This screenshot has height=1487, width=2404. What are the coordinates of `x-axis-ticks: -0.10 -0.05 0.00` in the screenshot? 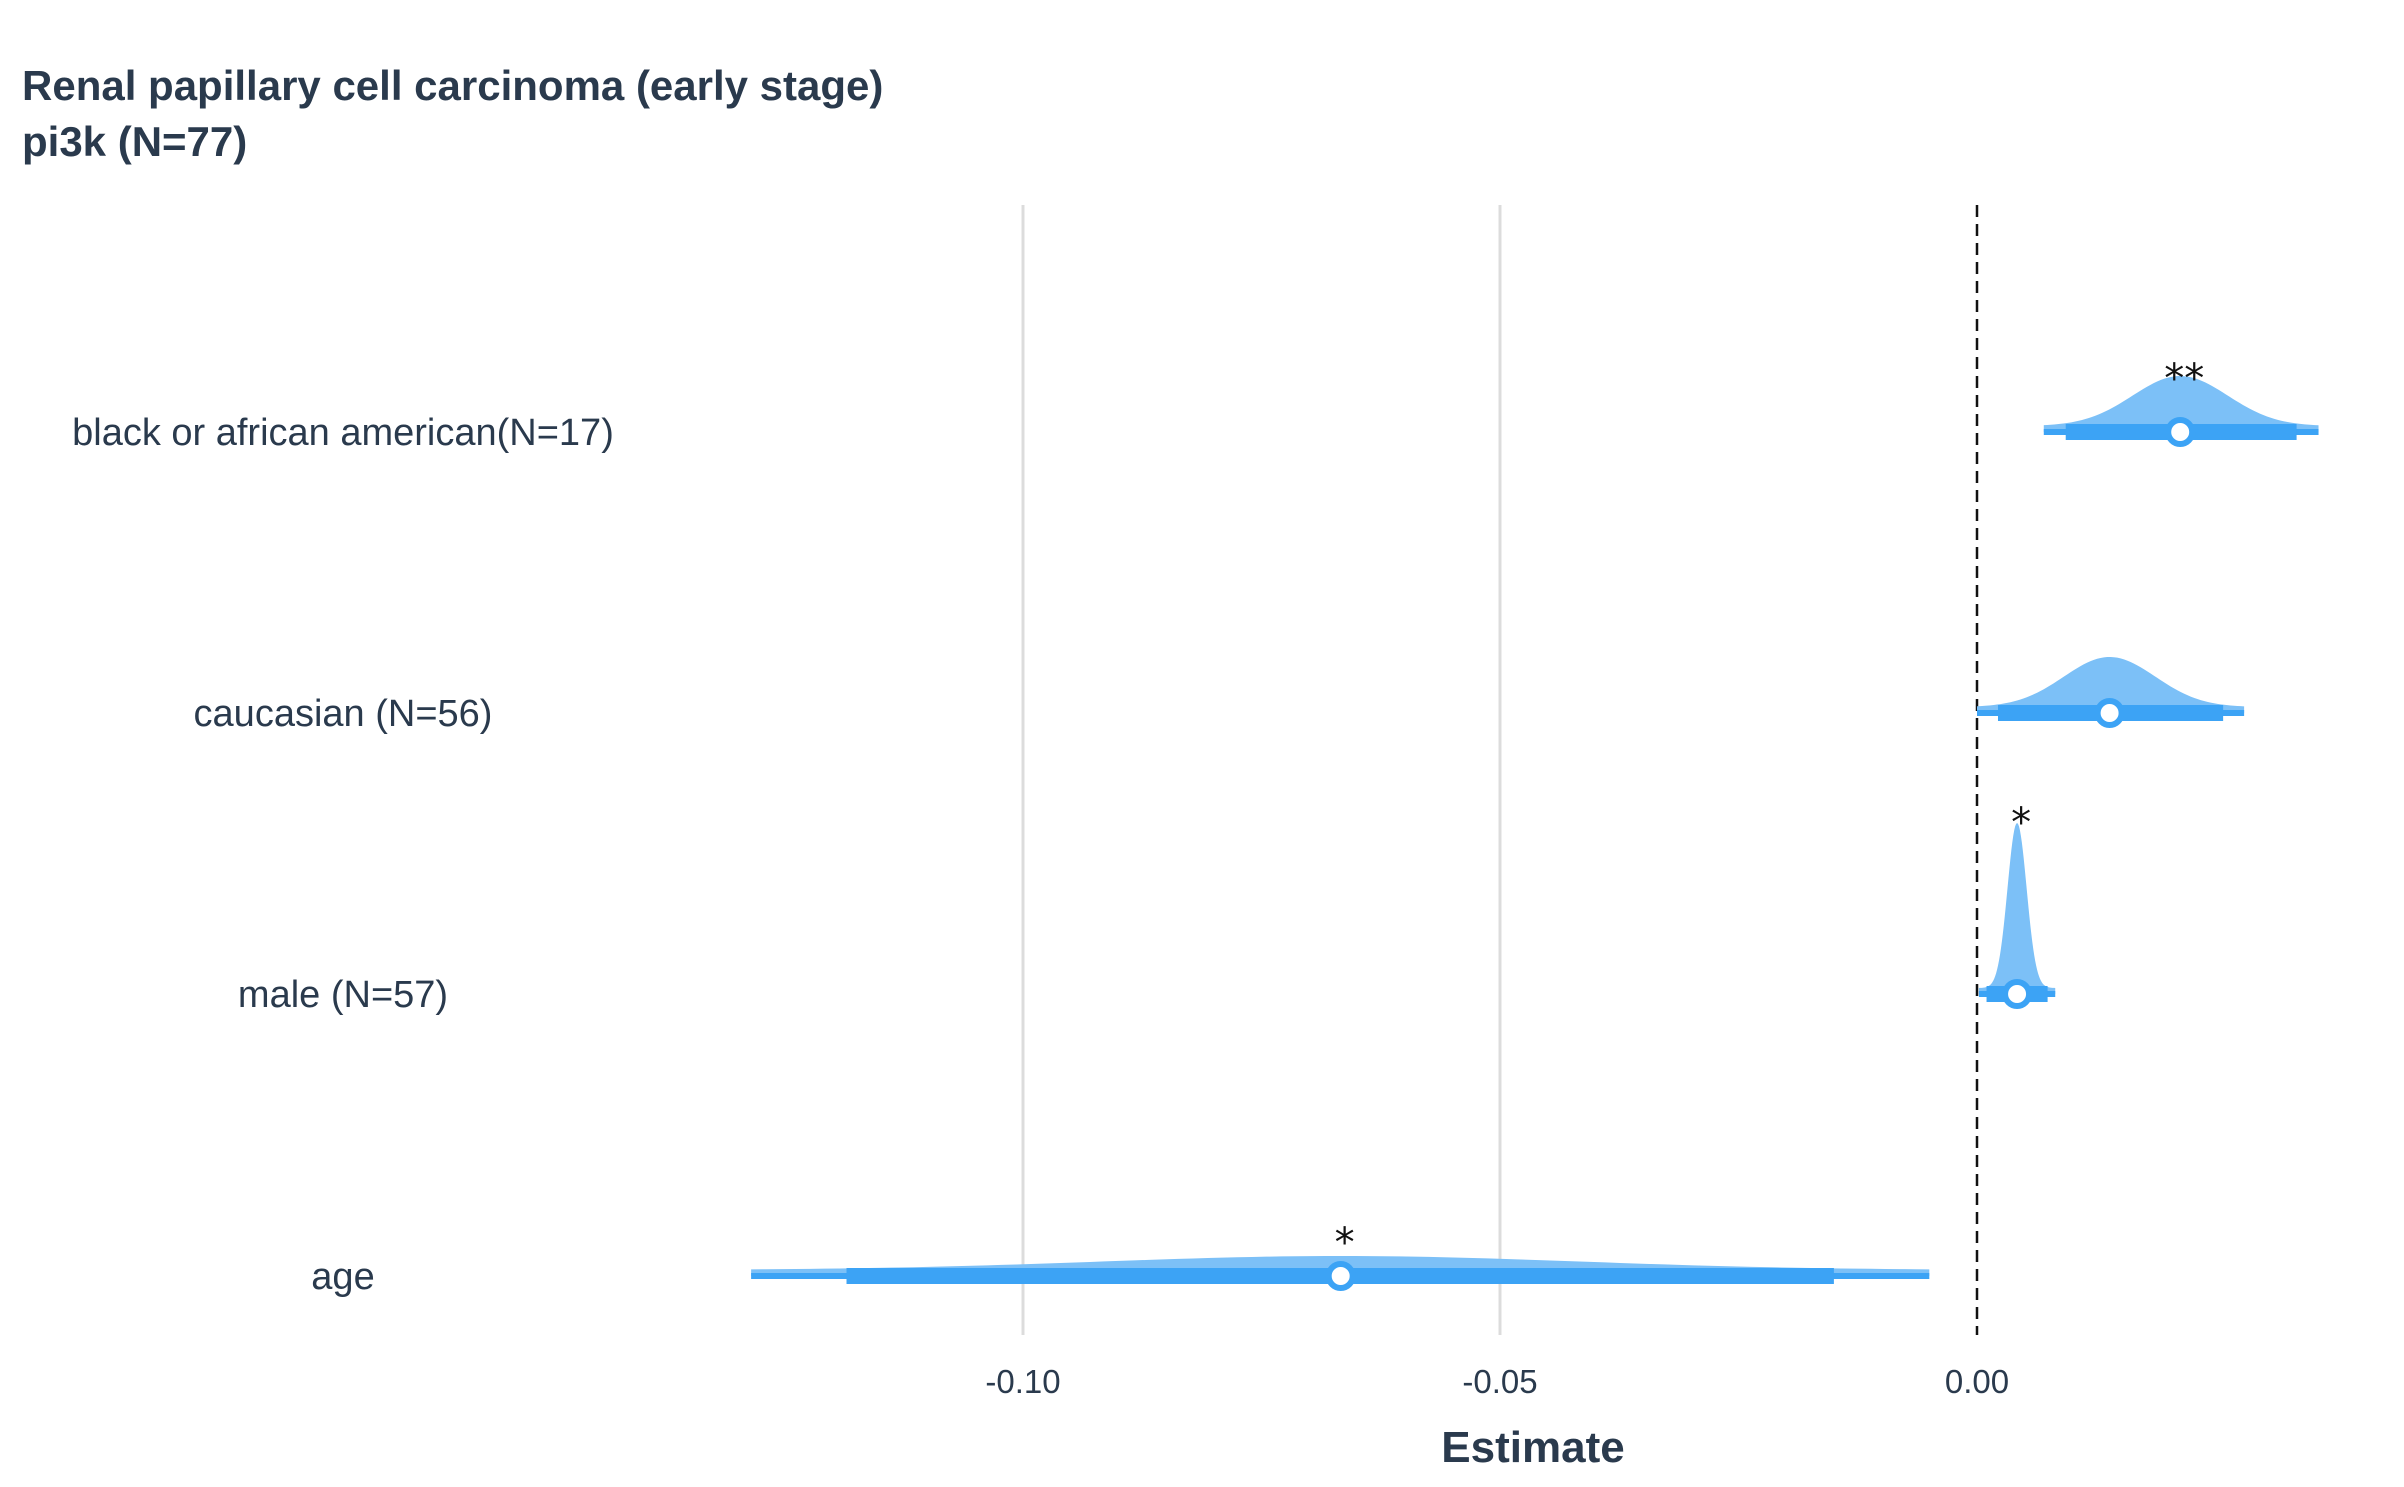 It's located at (1497, 1381).